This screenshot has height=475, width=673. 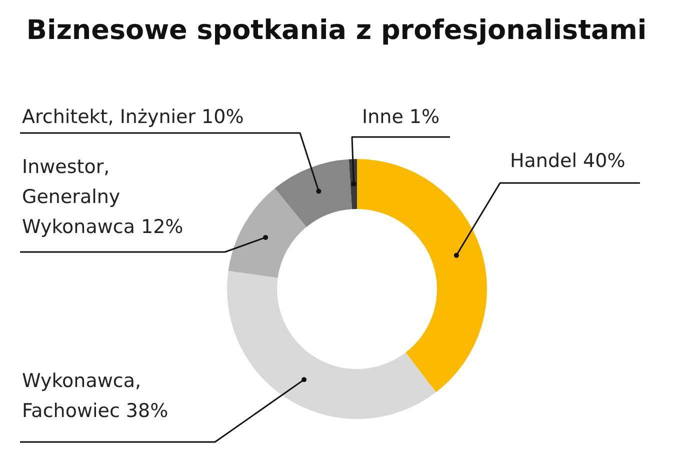 I want to click on chart-title: Biznesowe spotkania z profesjonalistami, so click(x=336, y=30).